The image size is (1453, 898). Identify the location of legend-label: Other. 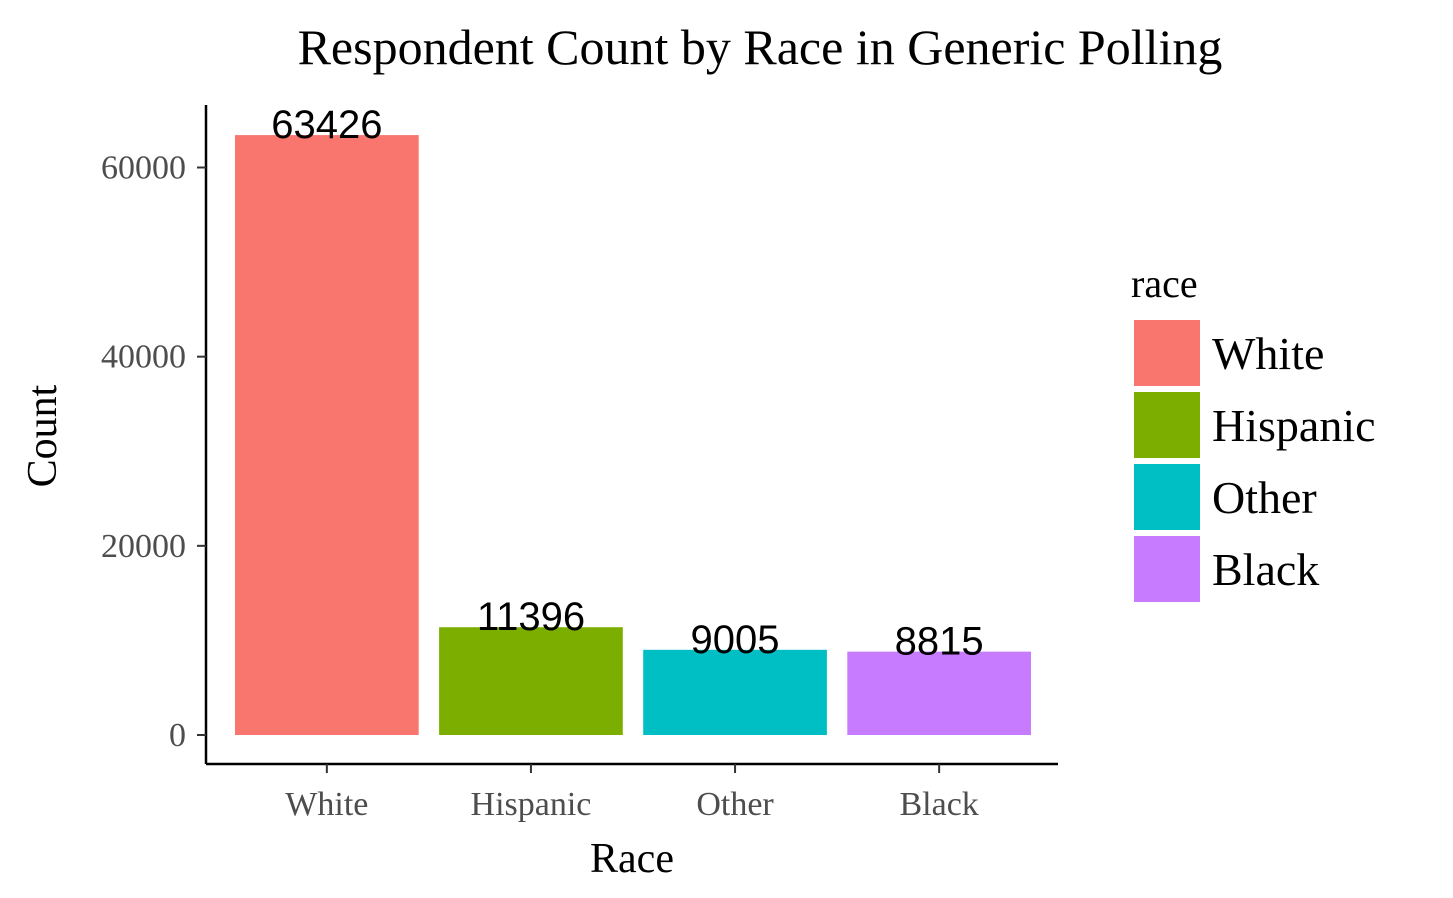
(1264, 497).